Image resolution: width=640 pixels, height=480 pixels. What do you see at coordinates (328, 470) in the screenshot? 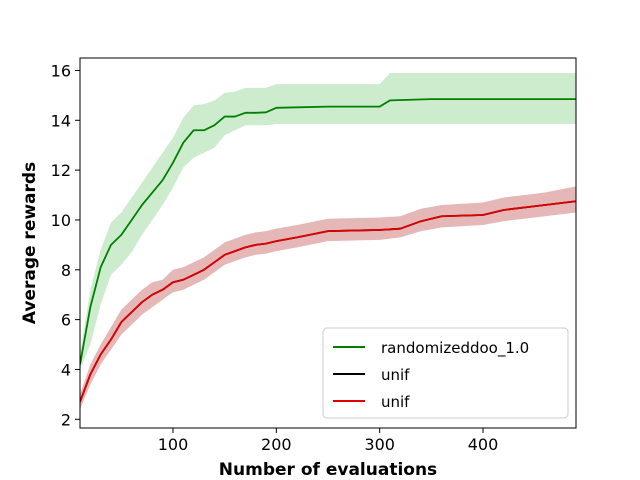
I see `x-axis-label: Number of evaluations` at bounding box center [328, 470].